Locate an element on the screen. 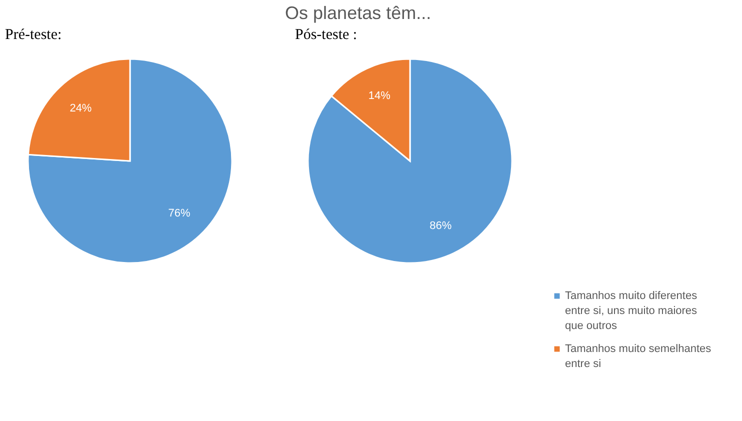  data-label: 76% is located at coordinates (179, 213).